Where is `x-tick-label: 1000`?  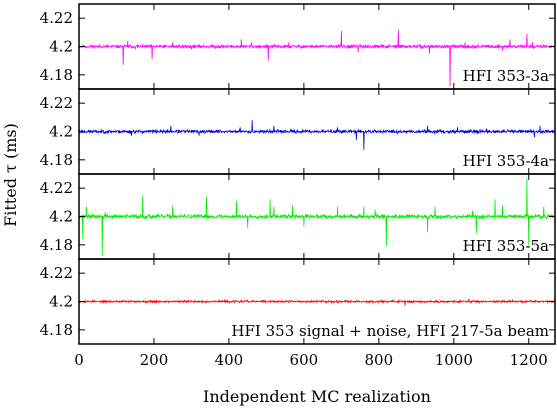 x-tick-label: 1000 is located at coordinates (454, 360).